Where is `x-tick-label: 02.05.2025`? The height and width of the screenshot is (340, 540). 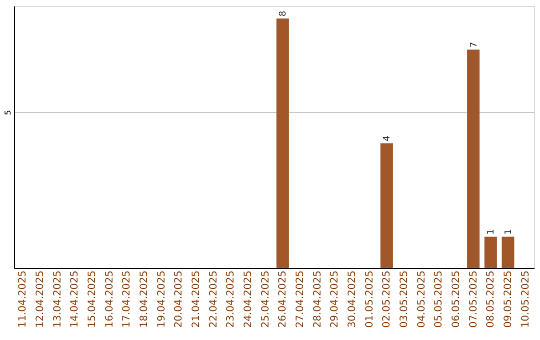 x-tick-label: 02.05.2025 is located at coordinates (387, 299).